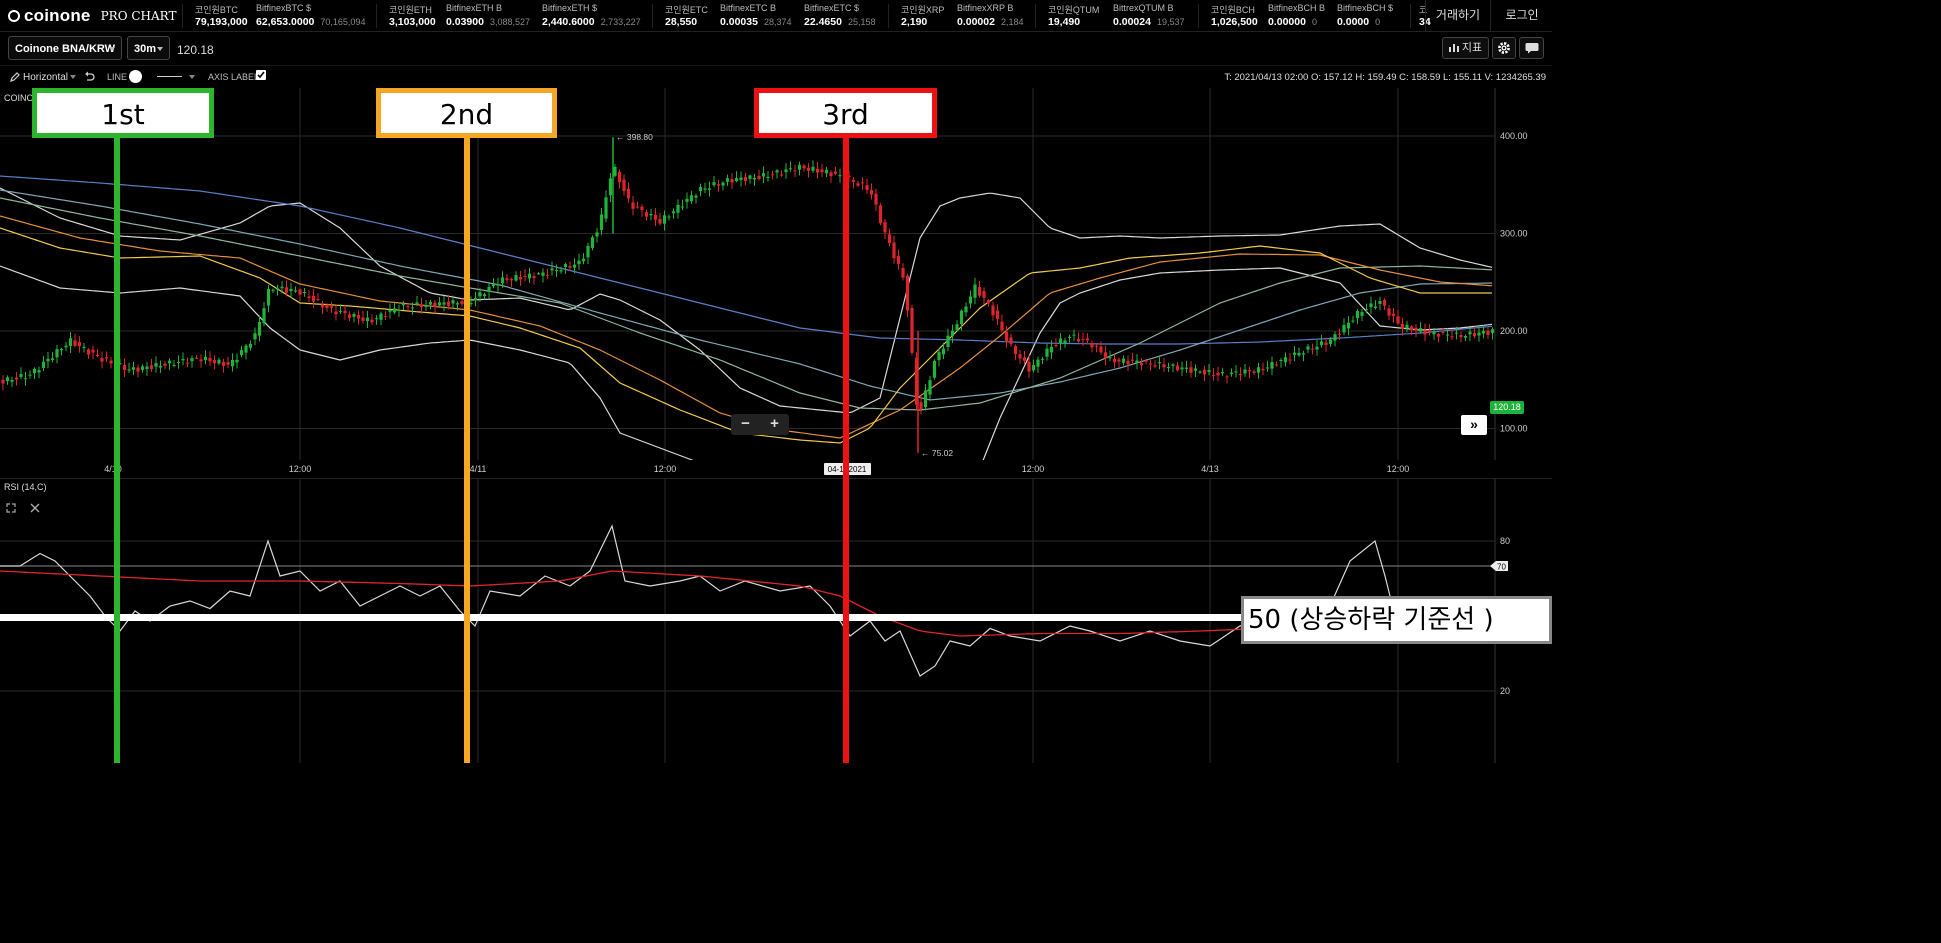  What do you see at coordinates (1457, 15) in the screenshot?
I see `trade-button: 거래하기` at bounding box center [1457, 15].